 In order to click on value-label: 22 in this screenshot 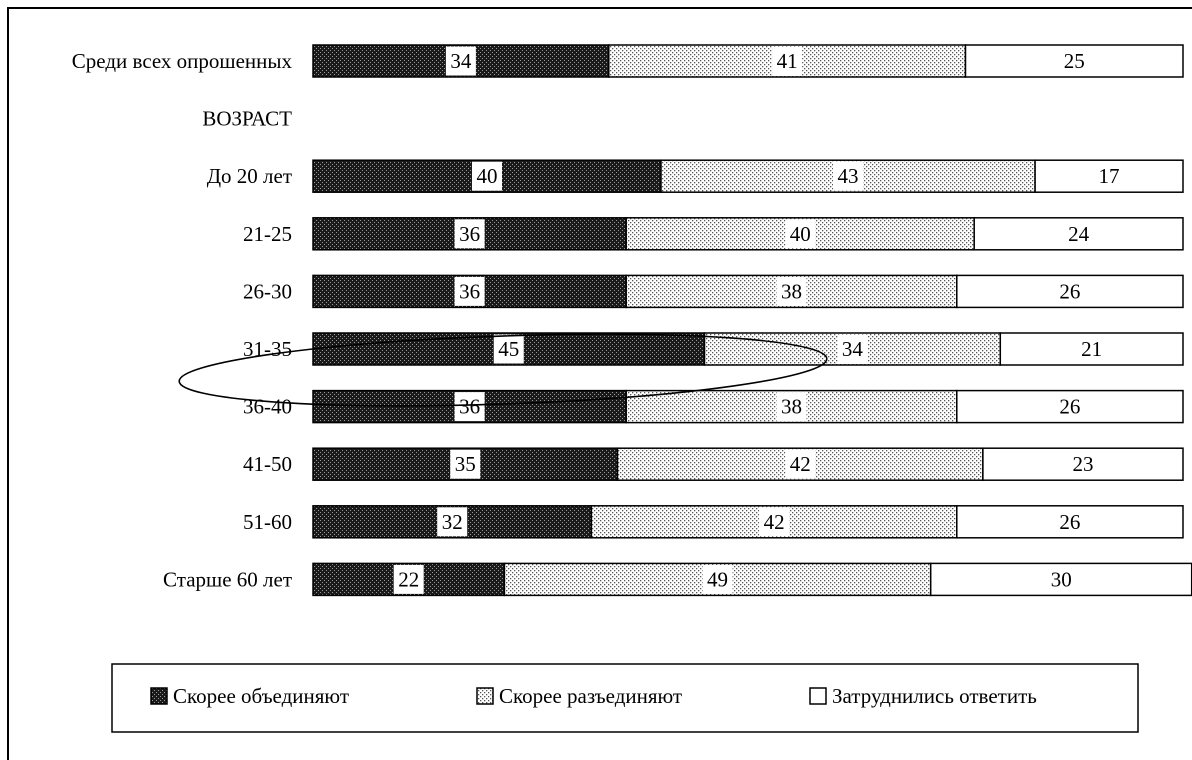, I will do `click(408, 579)`.